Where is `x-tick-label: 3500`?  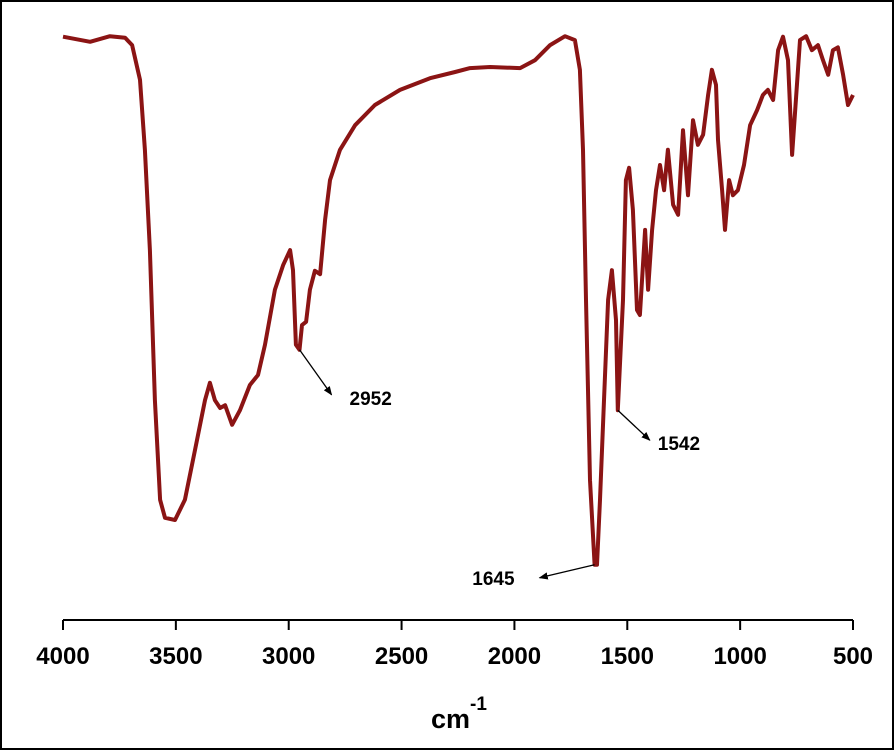 x-tick-label: 3500 is located at coordinates (175, 656).